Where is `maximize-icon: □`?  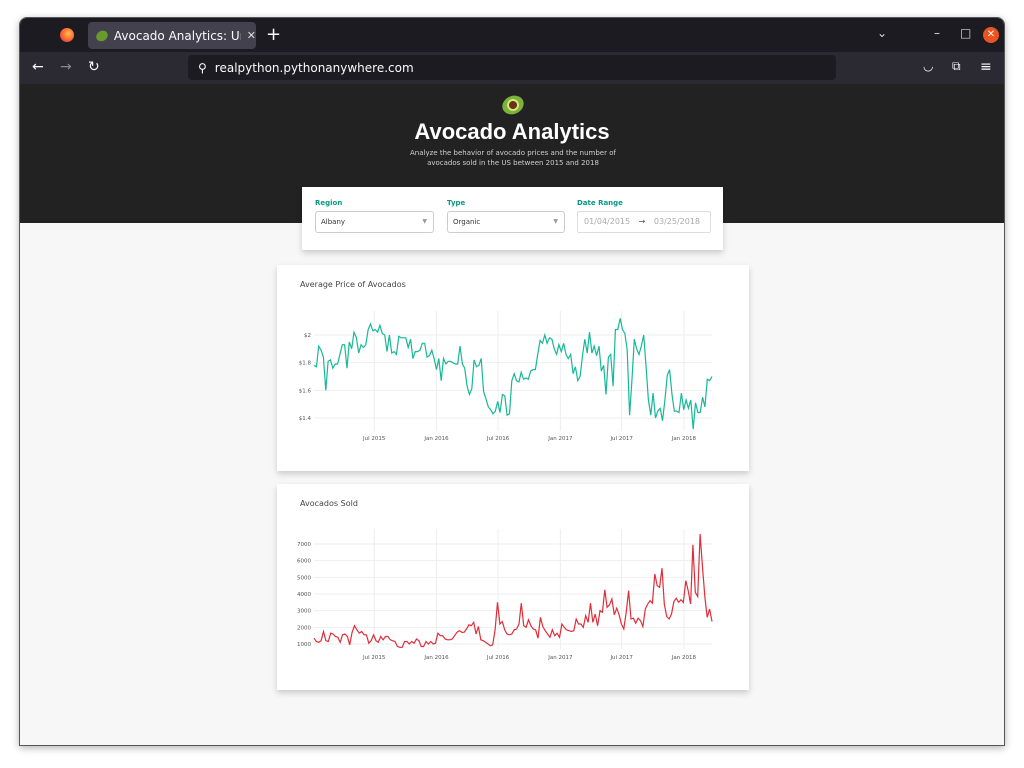
maximize-icon: □ is located at coordinates (966, 33).